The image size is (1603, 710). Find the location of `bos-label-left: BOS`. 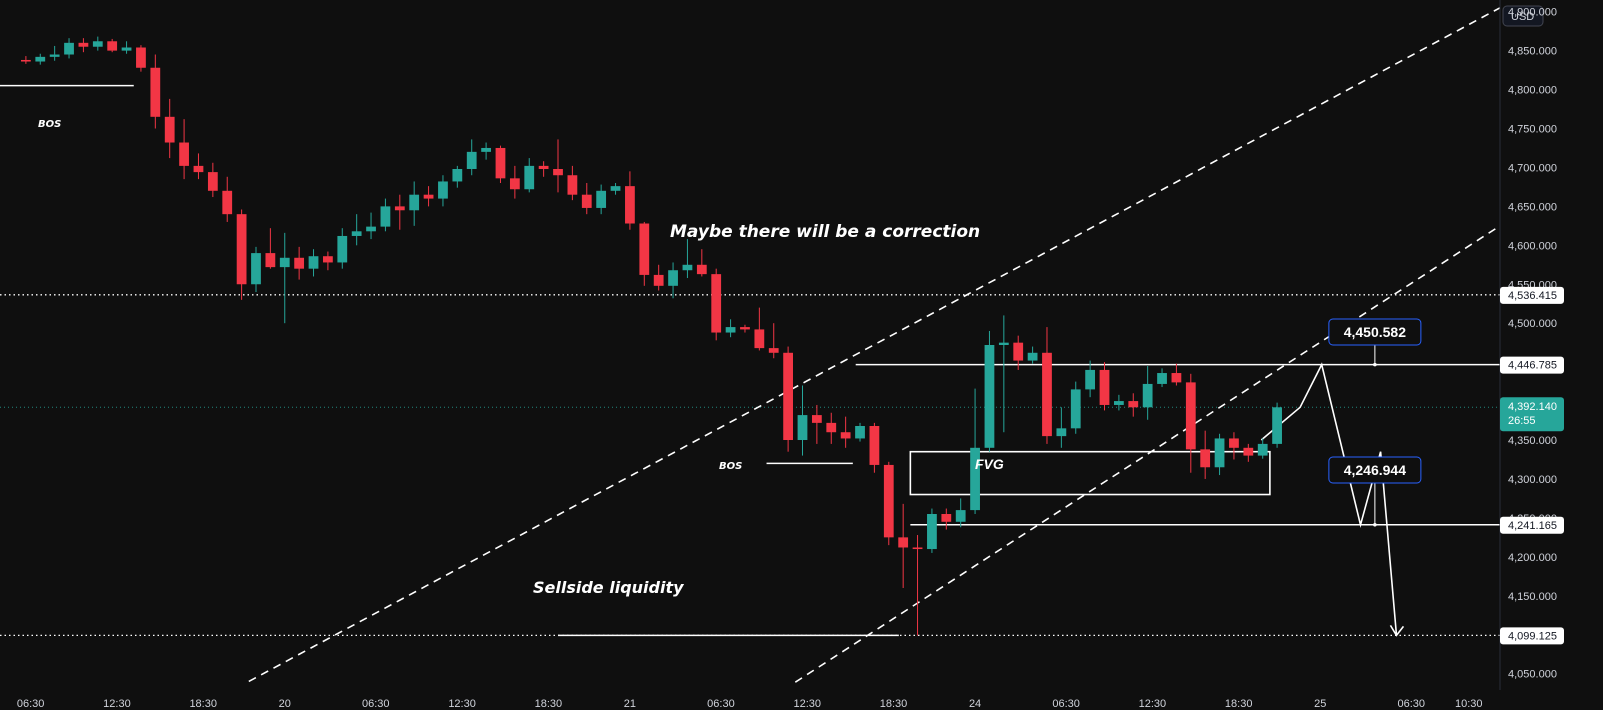

bos-label-left: BOS is located at coordinates (49, 124).